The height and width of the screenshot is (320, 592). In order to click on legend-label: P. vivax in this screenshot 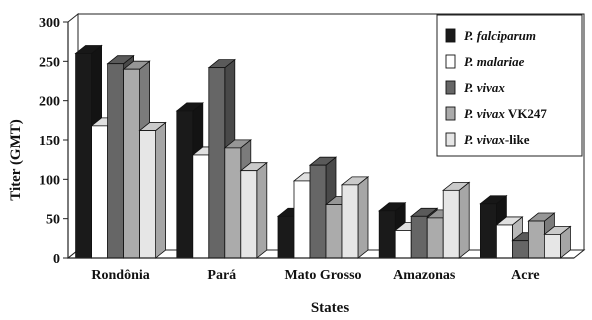, I will do `click(484, 87)`.